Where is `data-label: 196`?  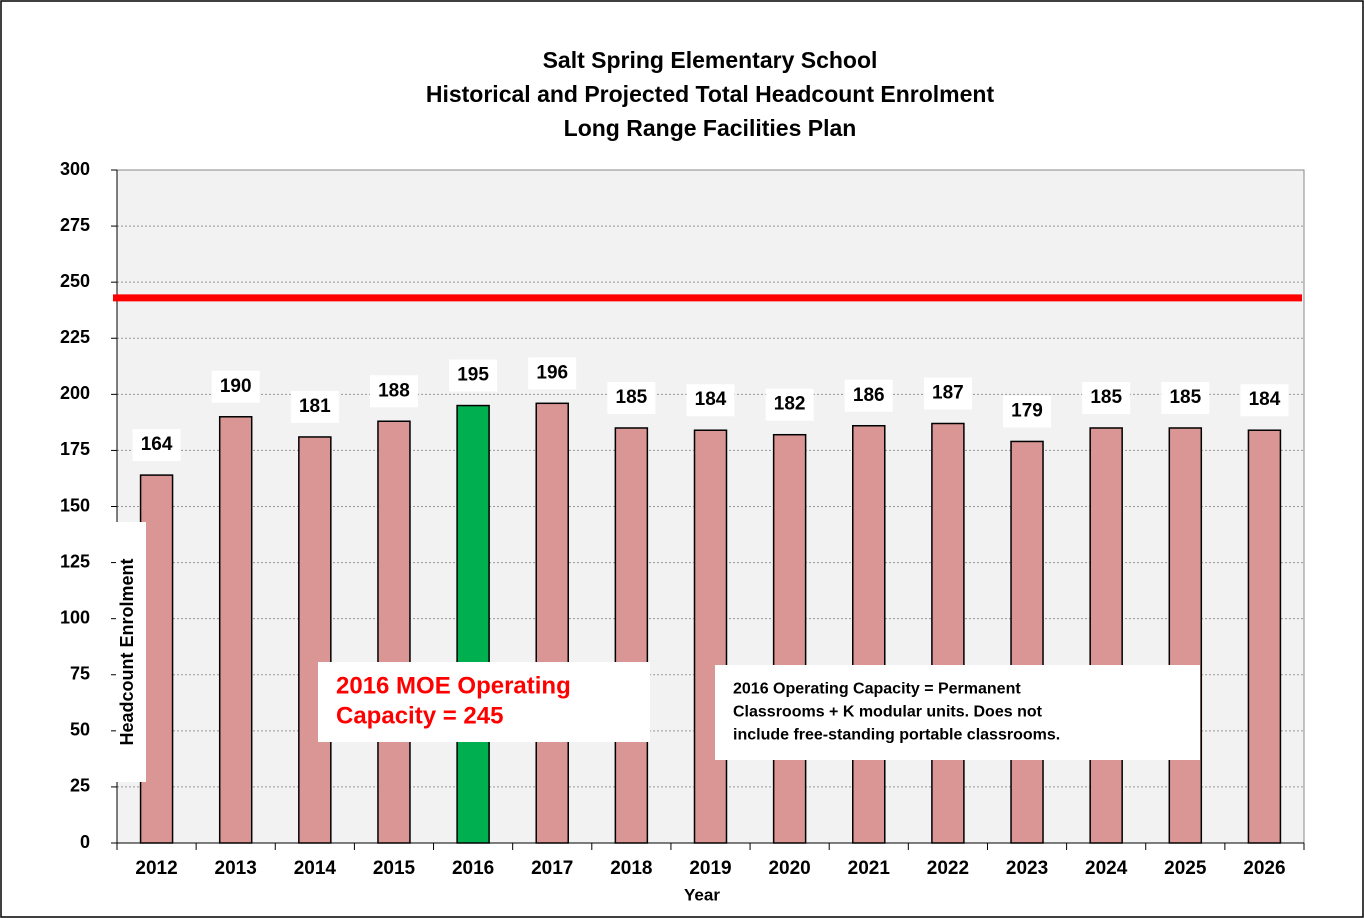
data-label: 196 is located at coordinates (552, 372).